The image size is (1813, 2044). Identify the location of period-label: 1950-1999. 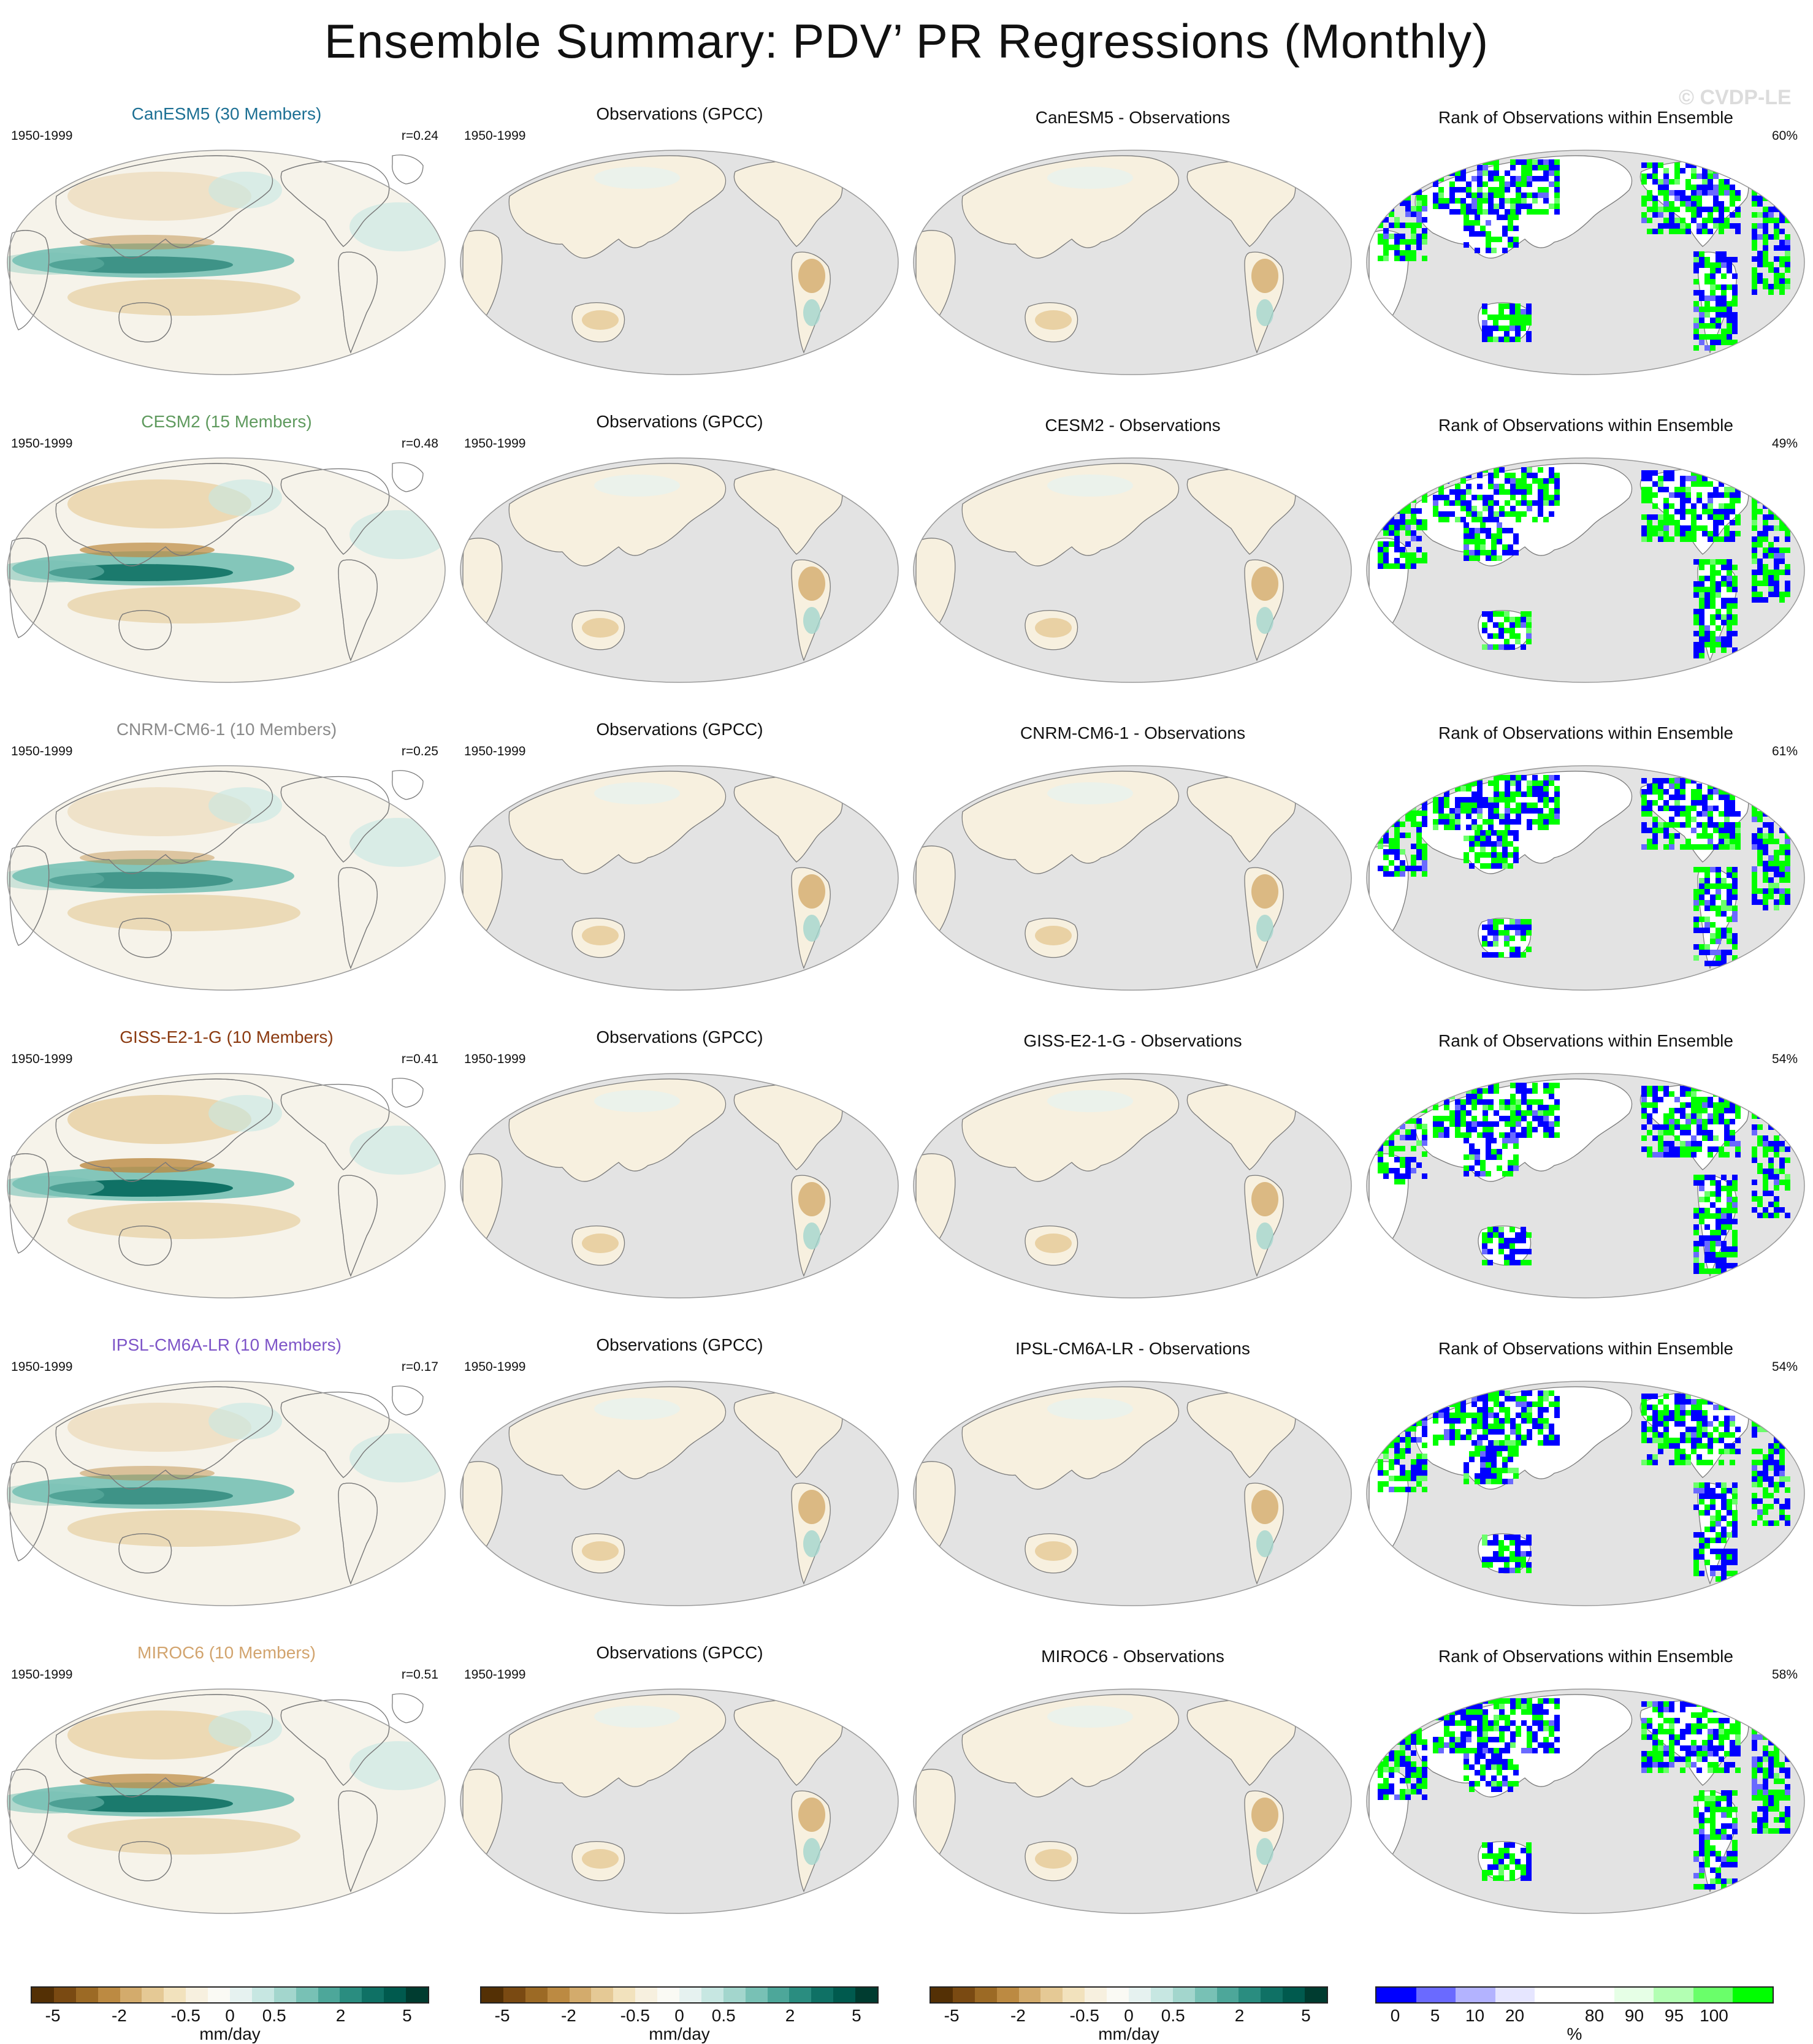
(495, 751).